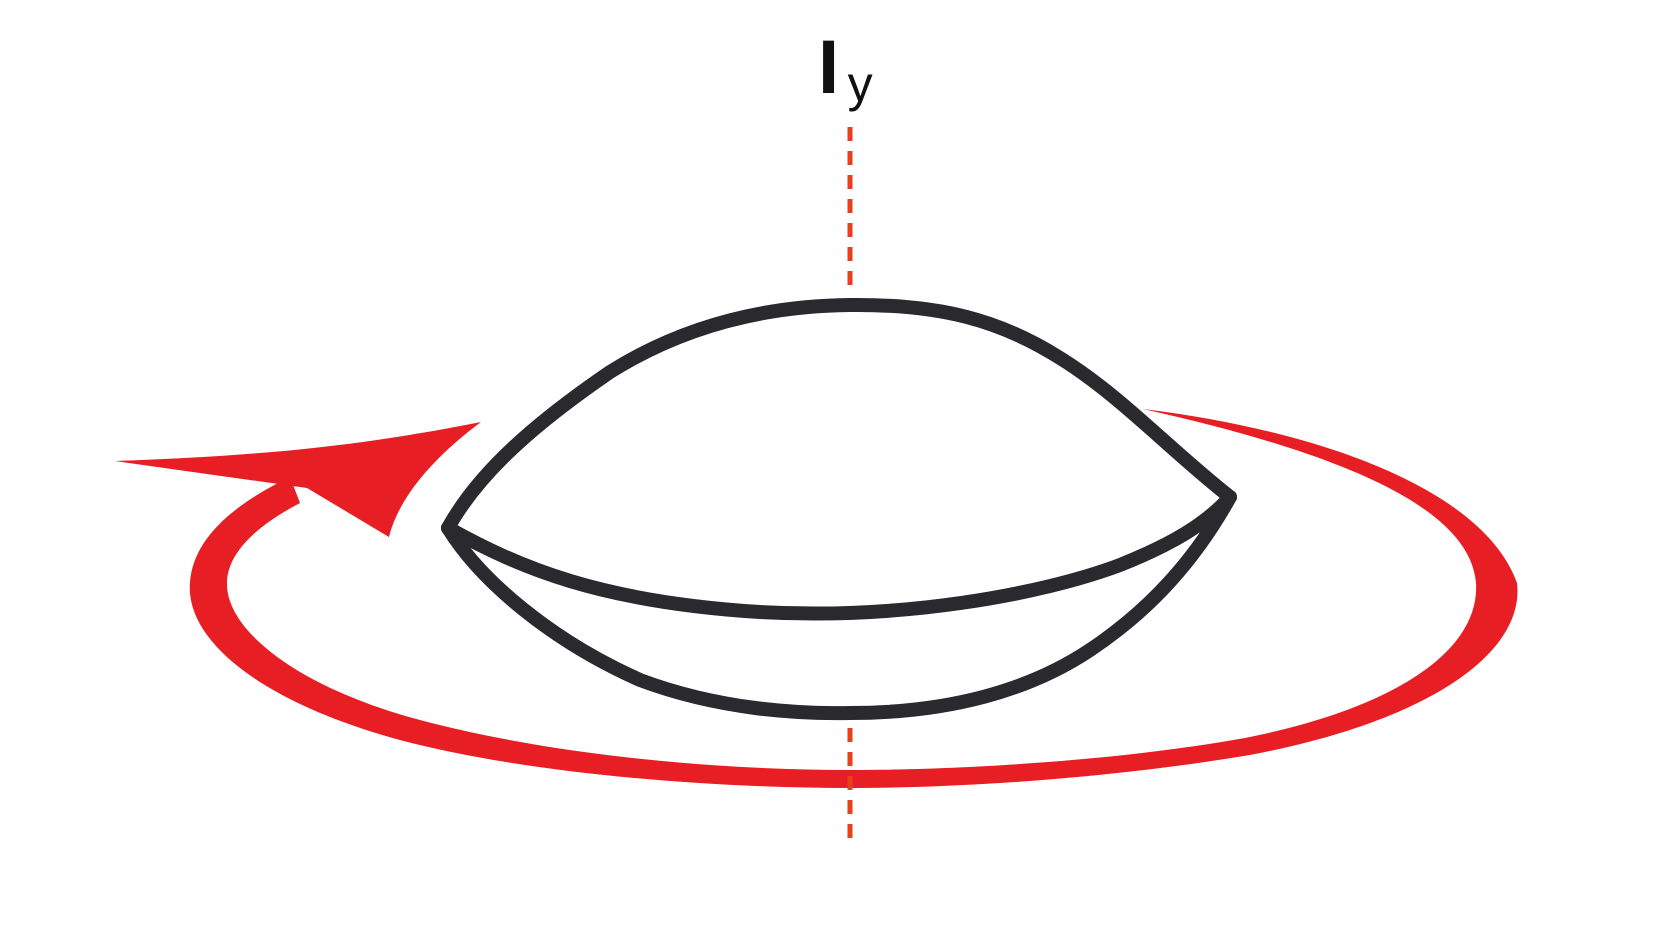 This screenshot has width=1676, height=935. Describe the element at coordinates (839, 555) in the screenshot. I see `shape-rim-outline` at that location.